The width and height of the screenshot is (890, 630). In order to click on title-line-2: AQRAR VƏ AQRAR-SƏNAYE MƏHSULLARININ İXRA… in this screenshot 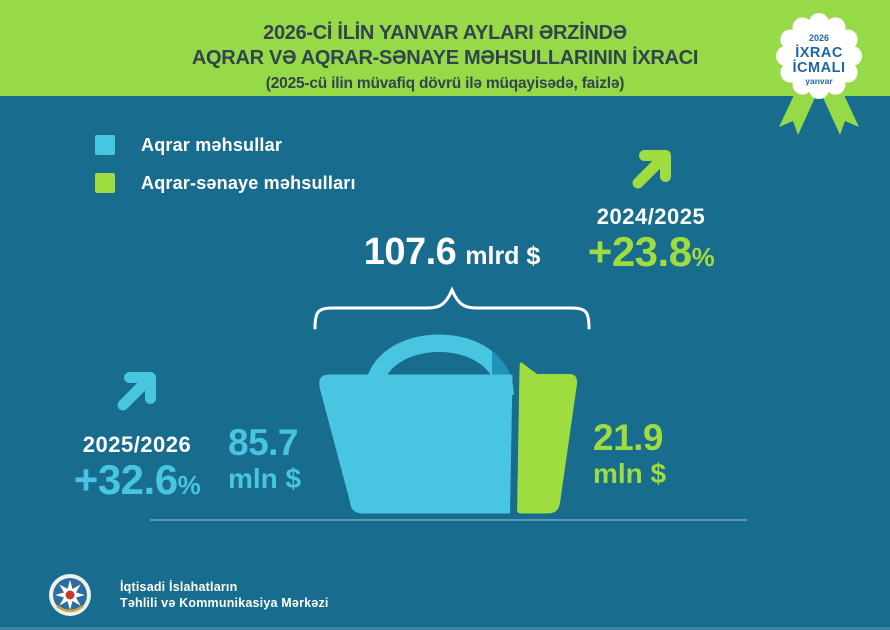, I will do `click(445, 58)`.